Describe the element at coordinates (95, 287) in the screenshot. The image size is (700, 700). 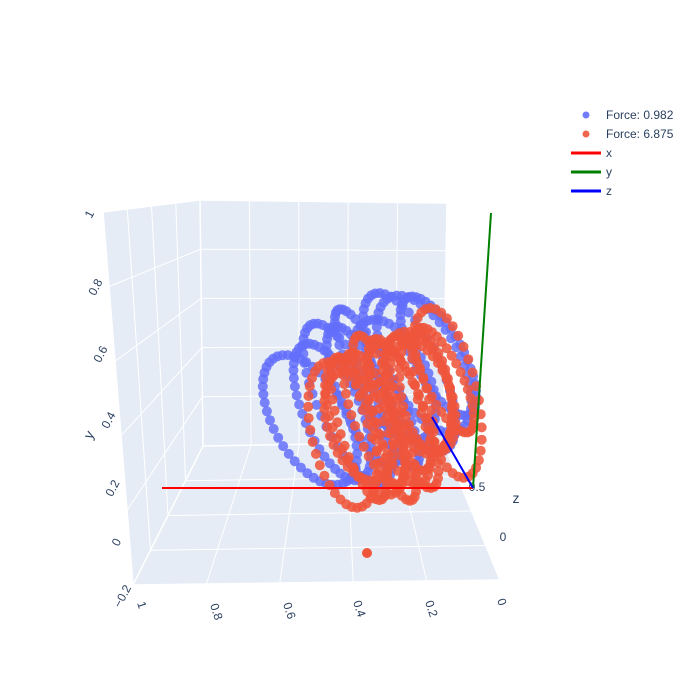
I see `y-tick-label: 0.8` at that location.